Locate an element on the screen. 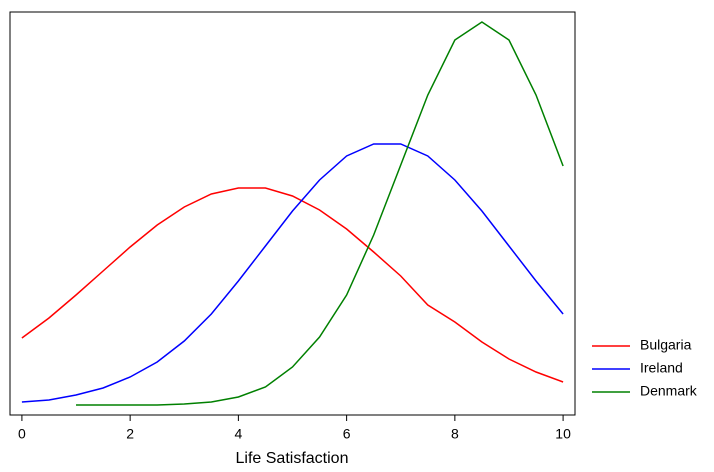  x-tick-label: 6 is located at coordinates (347, 434).